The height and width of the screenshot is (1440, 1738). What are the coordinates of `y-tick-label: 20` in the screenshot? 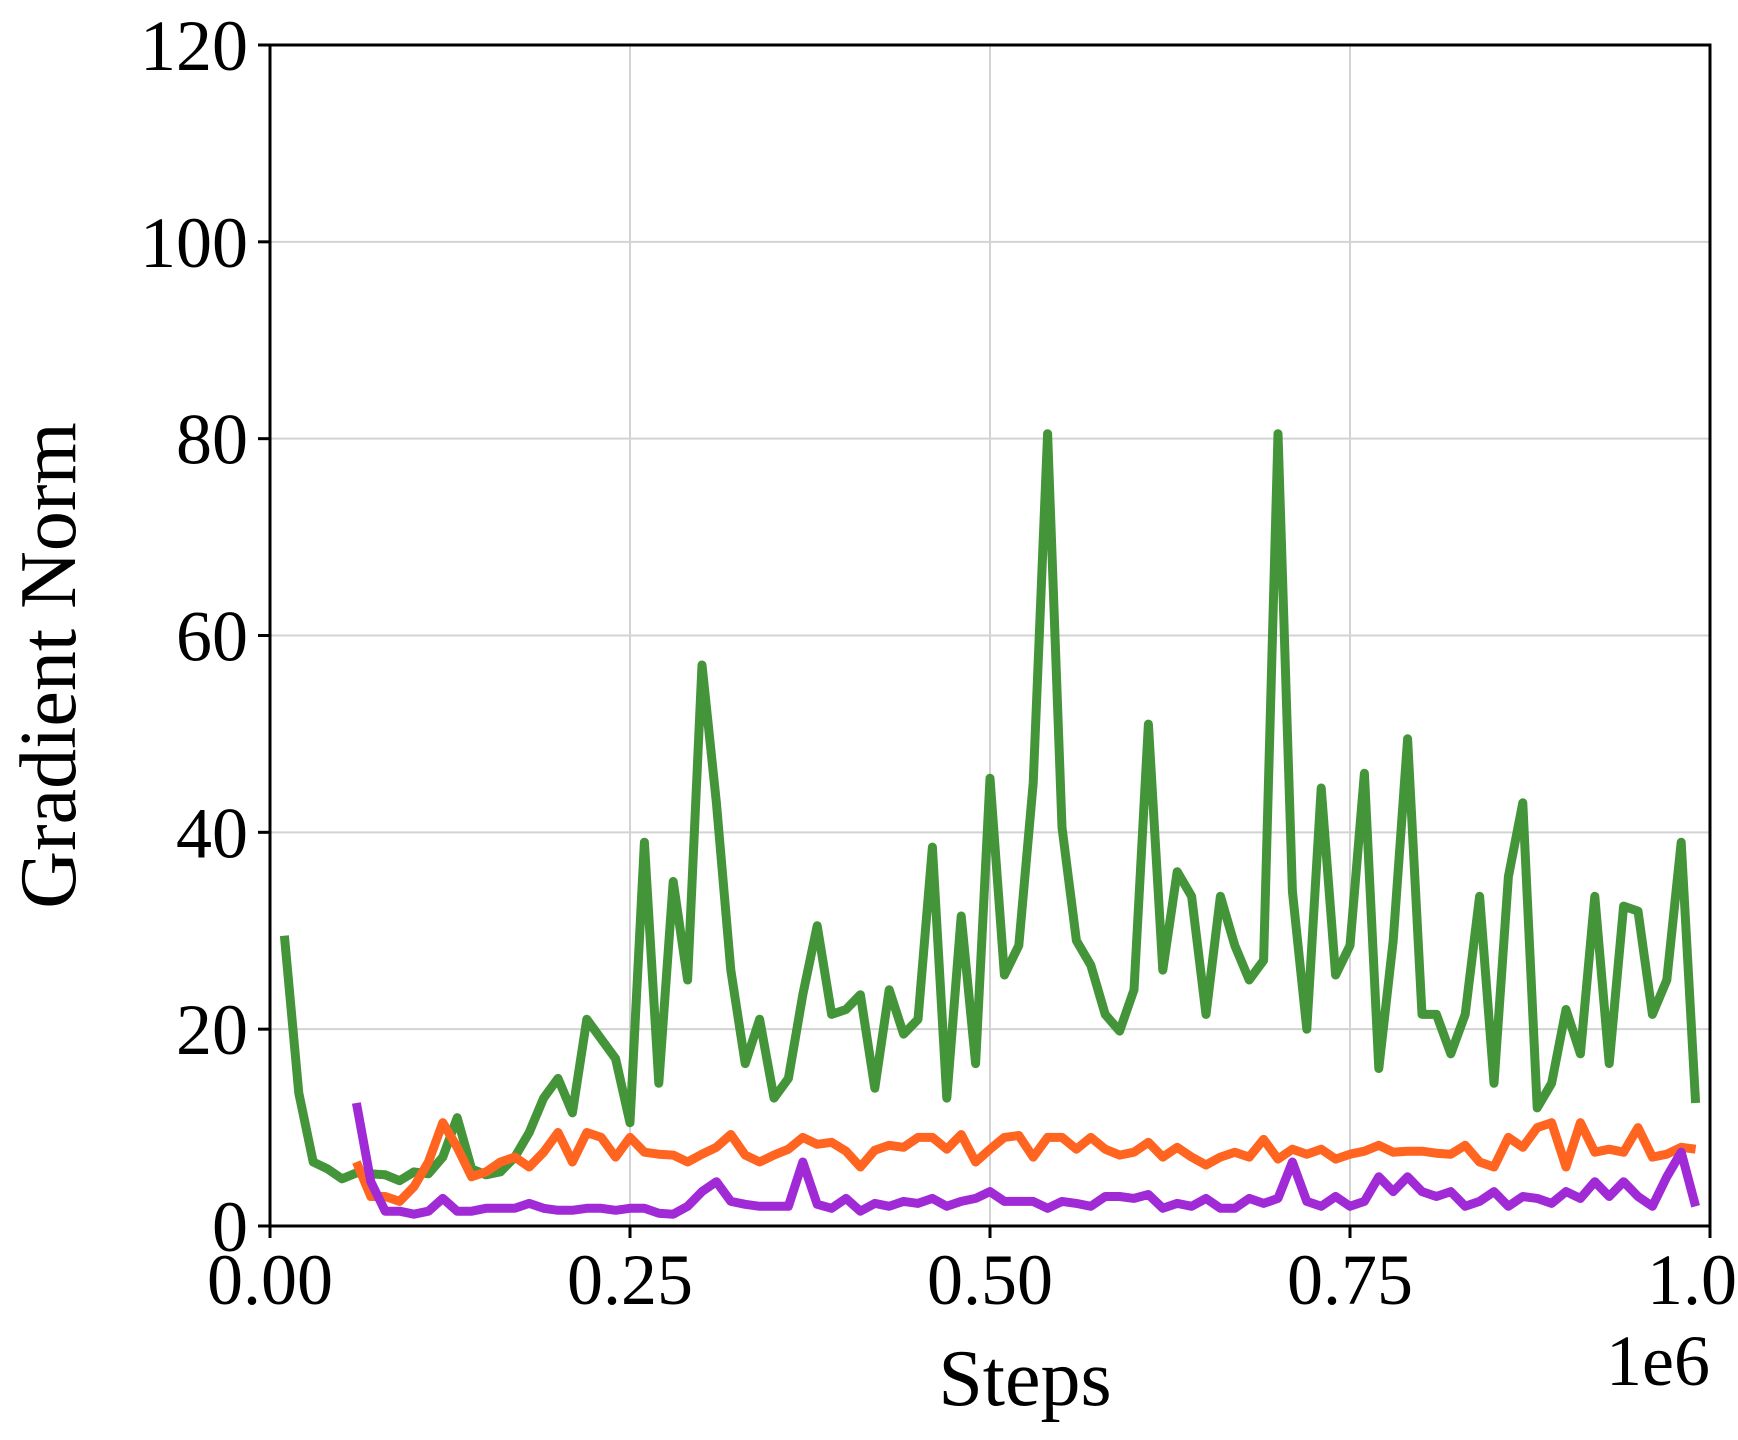 It's located at (212, 1030).